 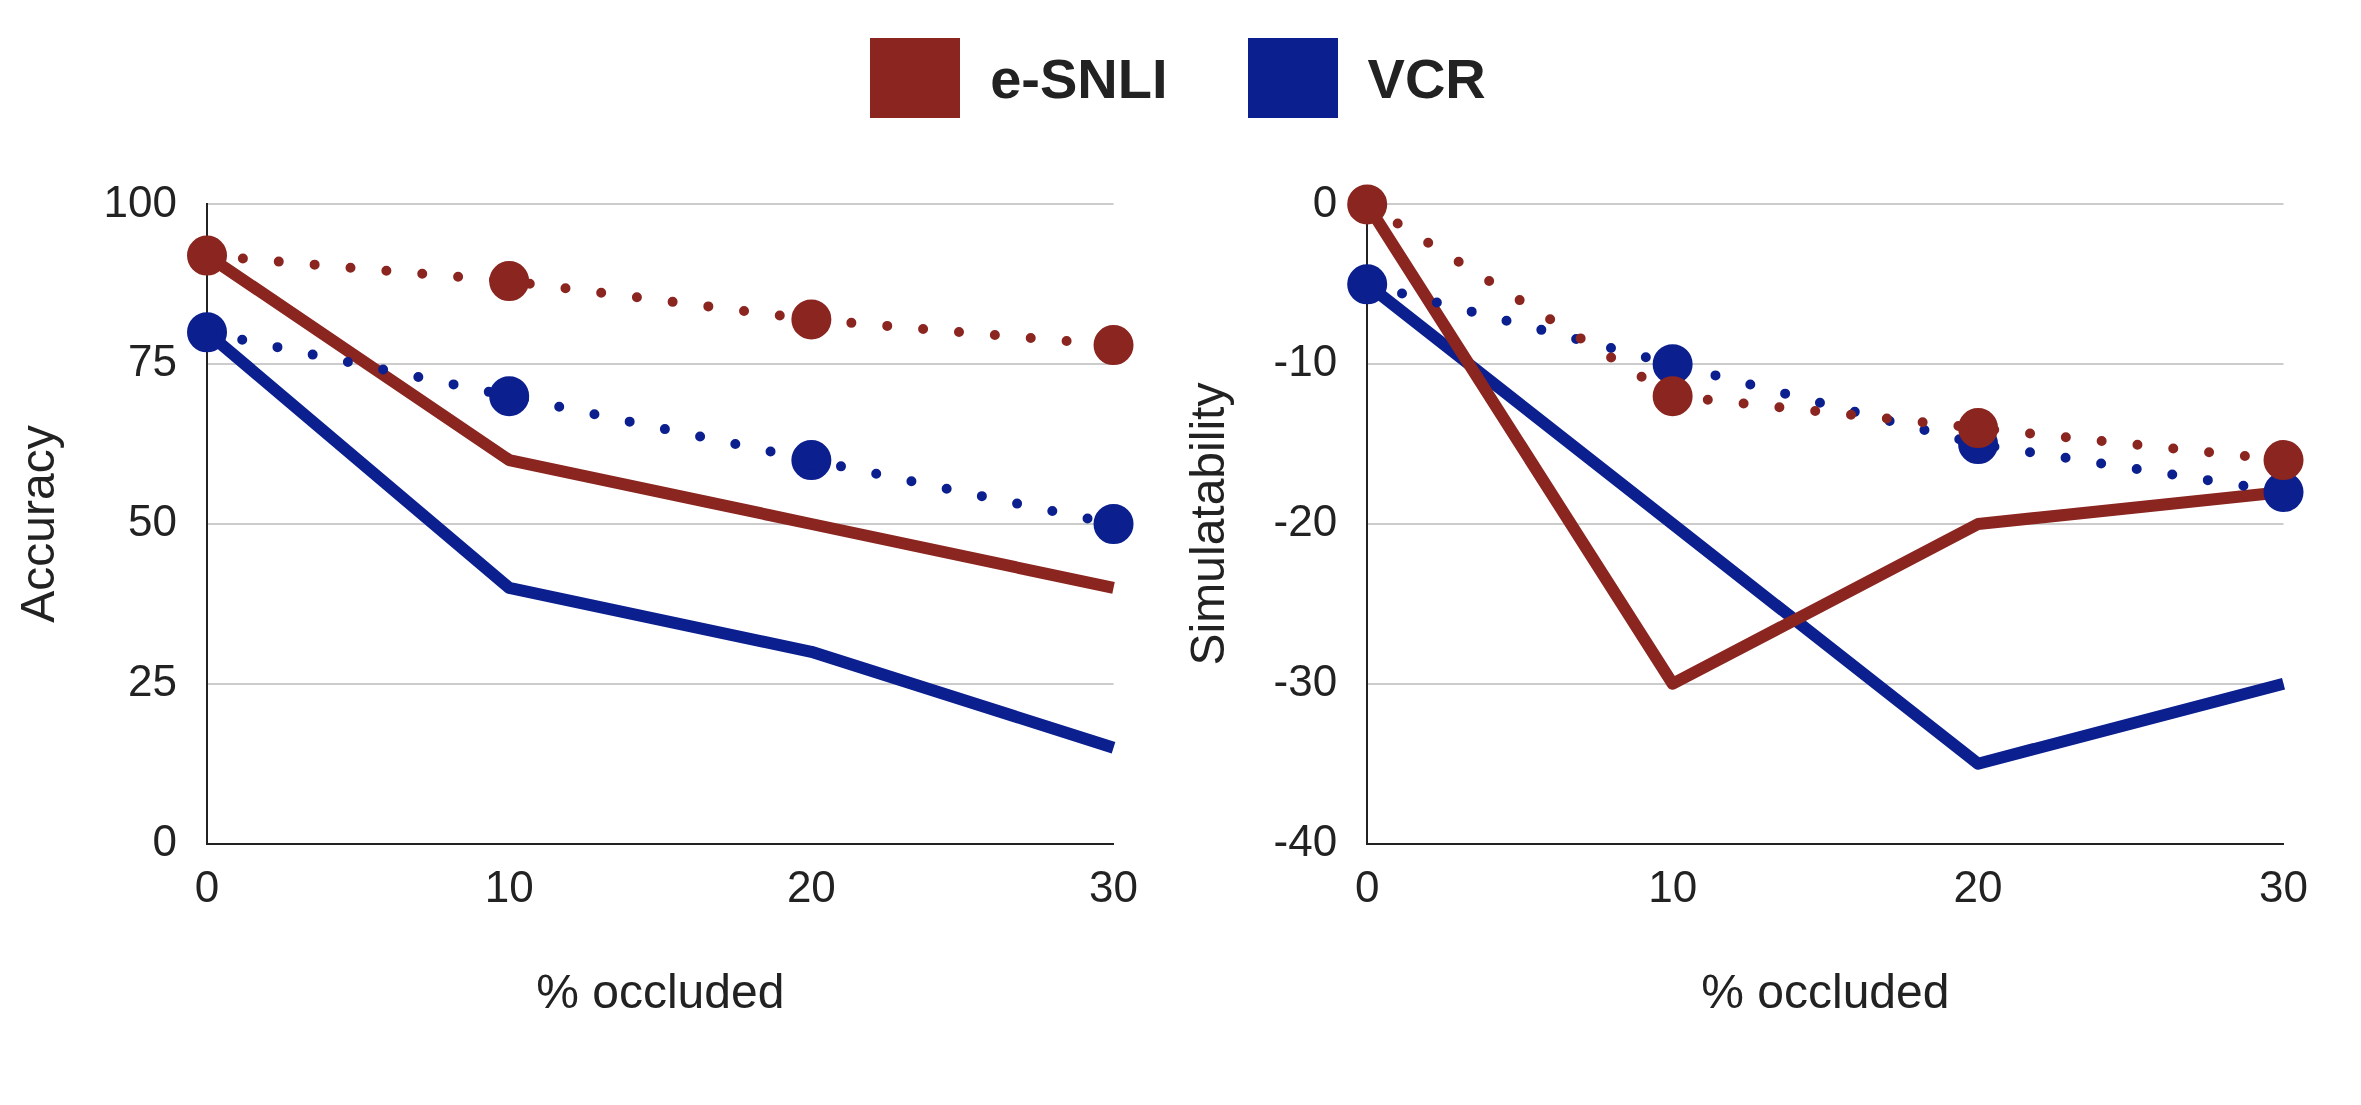 I want to click on y-tick-label: 50, so click(x=153, y=521).